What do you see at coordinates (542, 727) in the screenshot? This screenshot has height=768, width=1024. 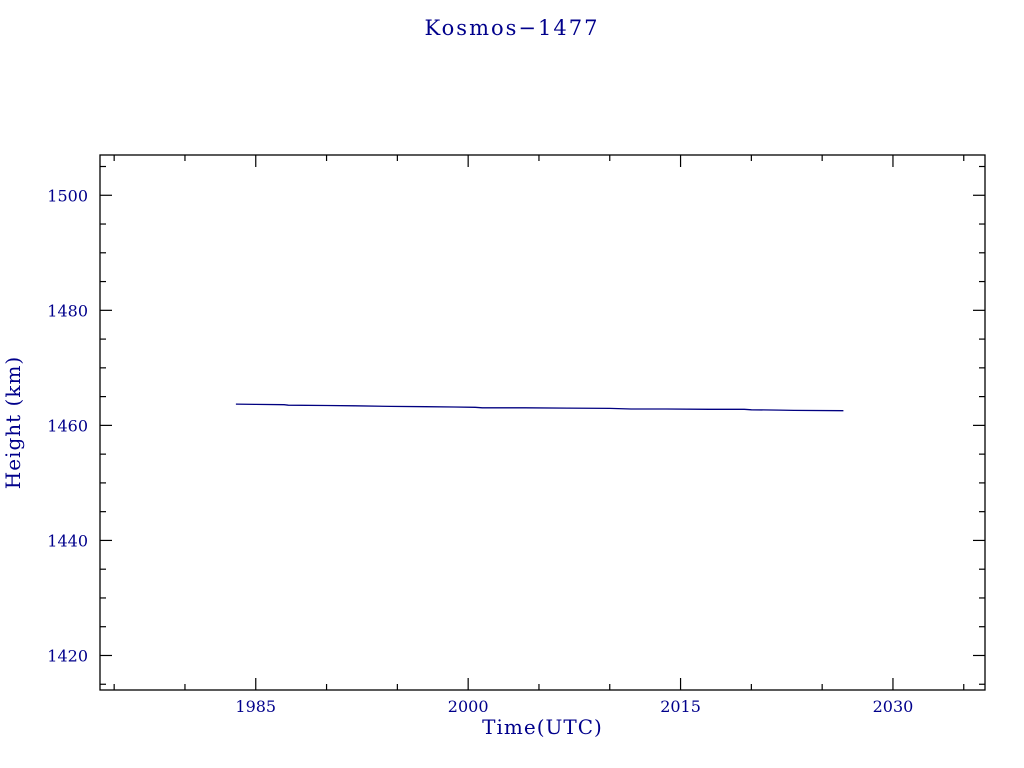 I see `x-axis-label: Time(UTC)` at bounding box center [542, 727].